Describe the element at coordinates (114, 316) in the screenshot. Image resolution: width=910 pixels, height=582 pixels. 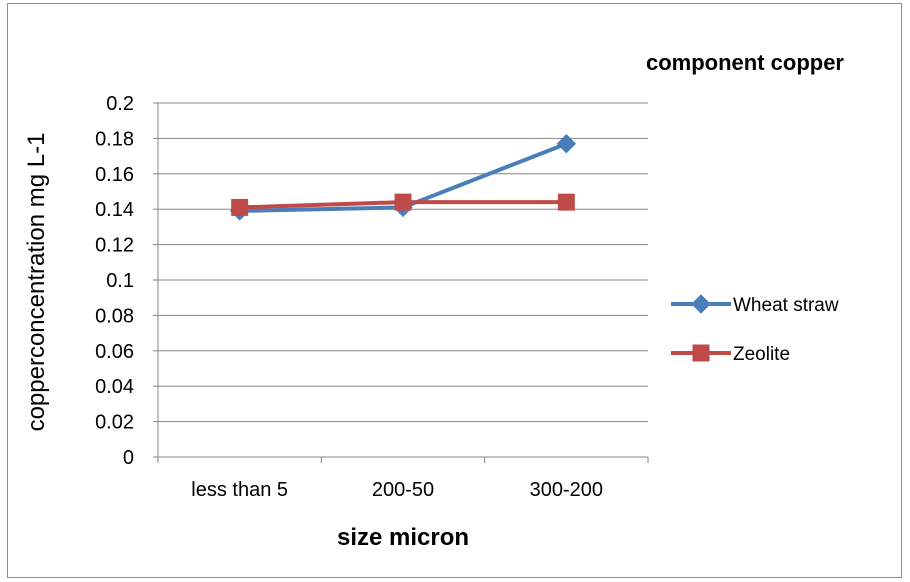
I see `y-tick-label: 0.08` at that location.